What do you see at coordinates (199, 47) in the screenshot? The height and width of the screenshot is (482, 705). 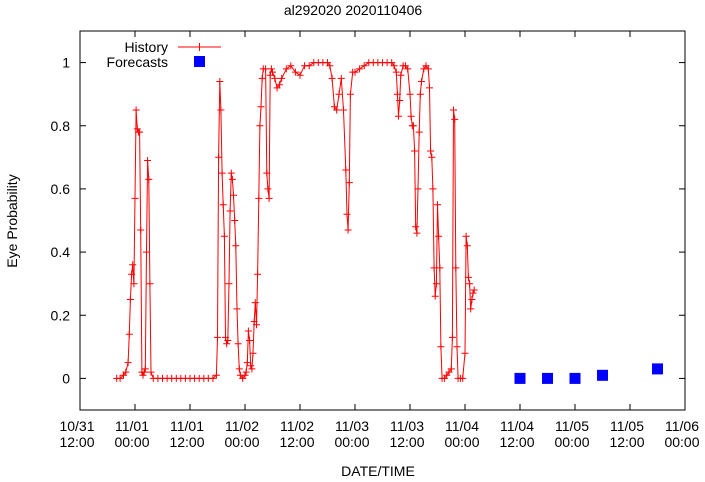 I see `legend-history-marker` at bounding box center [199, 47].